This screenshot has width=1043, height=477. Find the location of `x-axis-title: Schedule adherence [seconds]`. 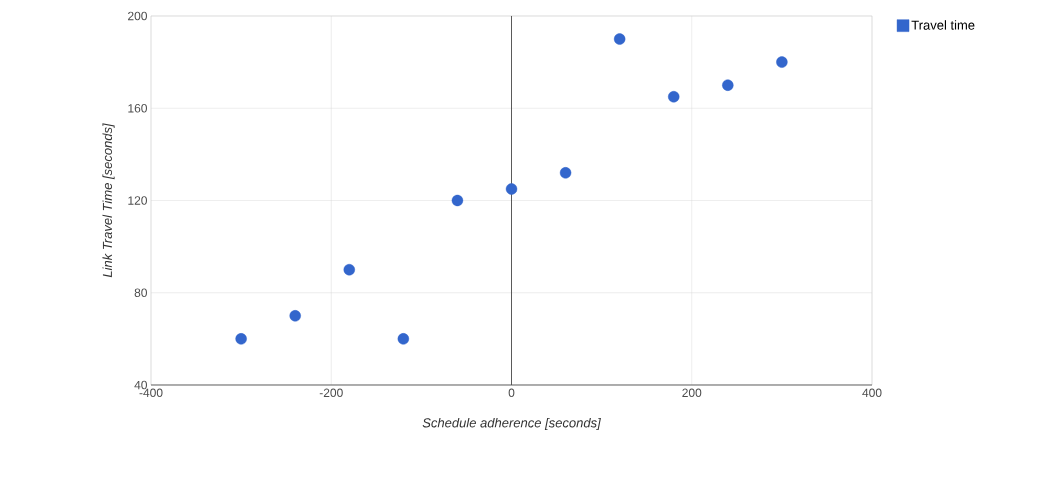

x-axis-title: Schedule adherence [seconds] is located at coordinates (511, 424).